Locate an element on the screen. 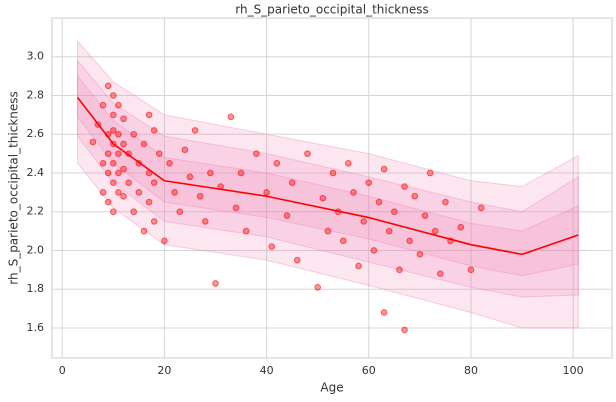  chart-title: rh_S_parieto_occipital_thickness is located at coordinates (332, 10).